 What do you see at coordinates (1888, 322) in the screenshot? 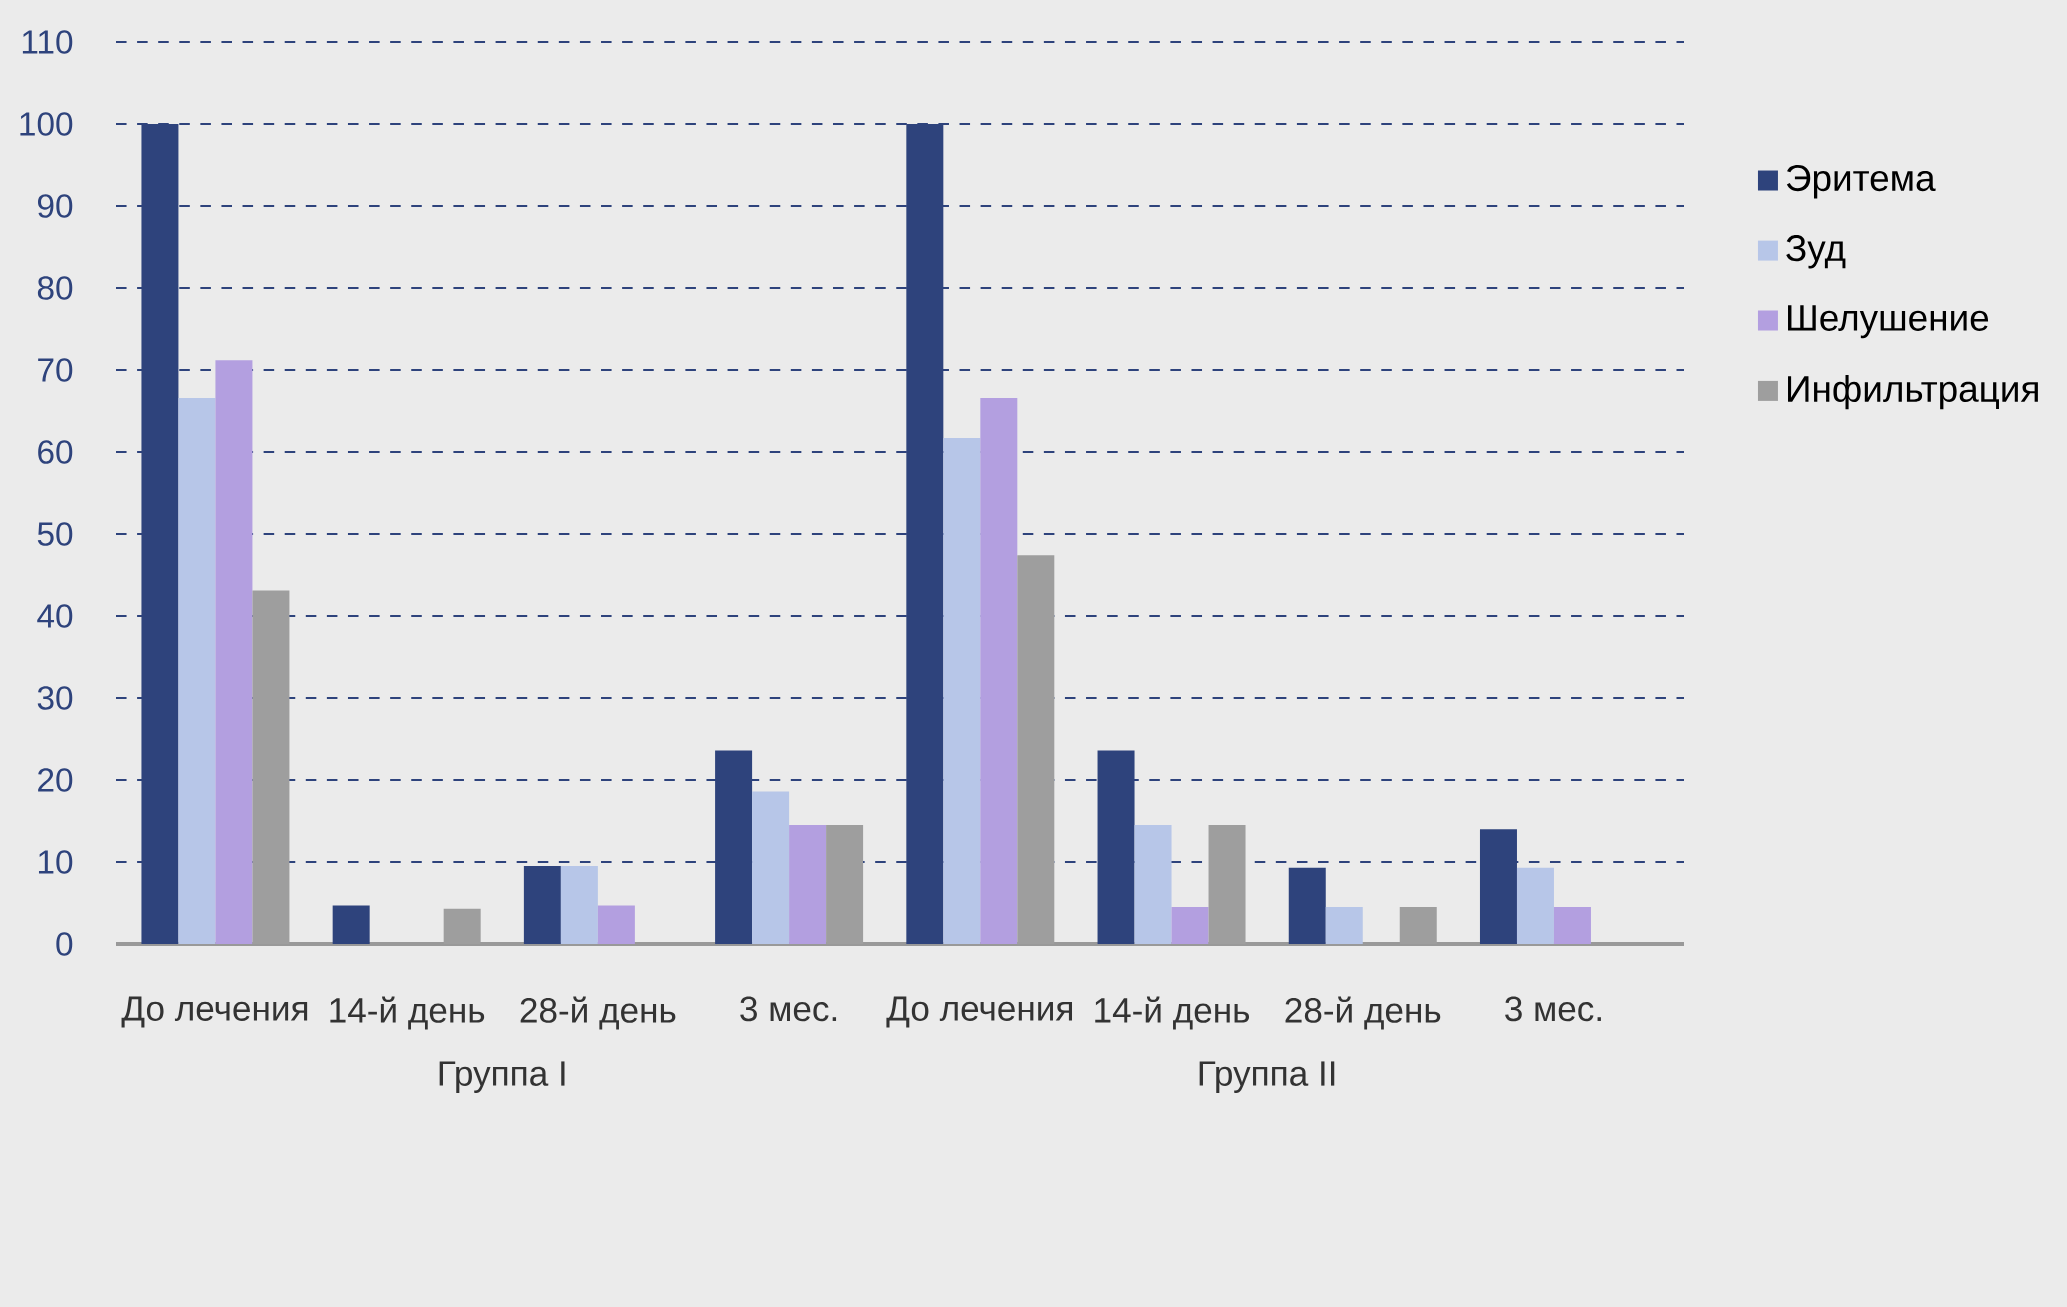
I see `legend-label: Шелушение` at bounding box center [1888, 322].